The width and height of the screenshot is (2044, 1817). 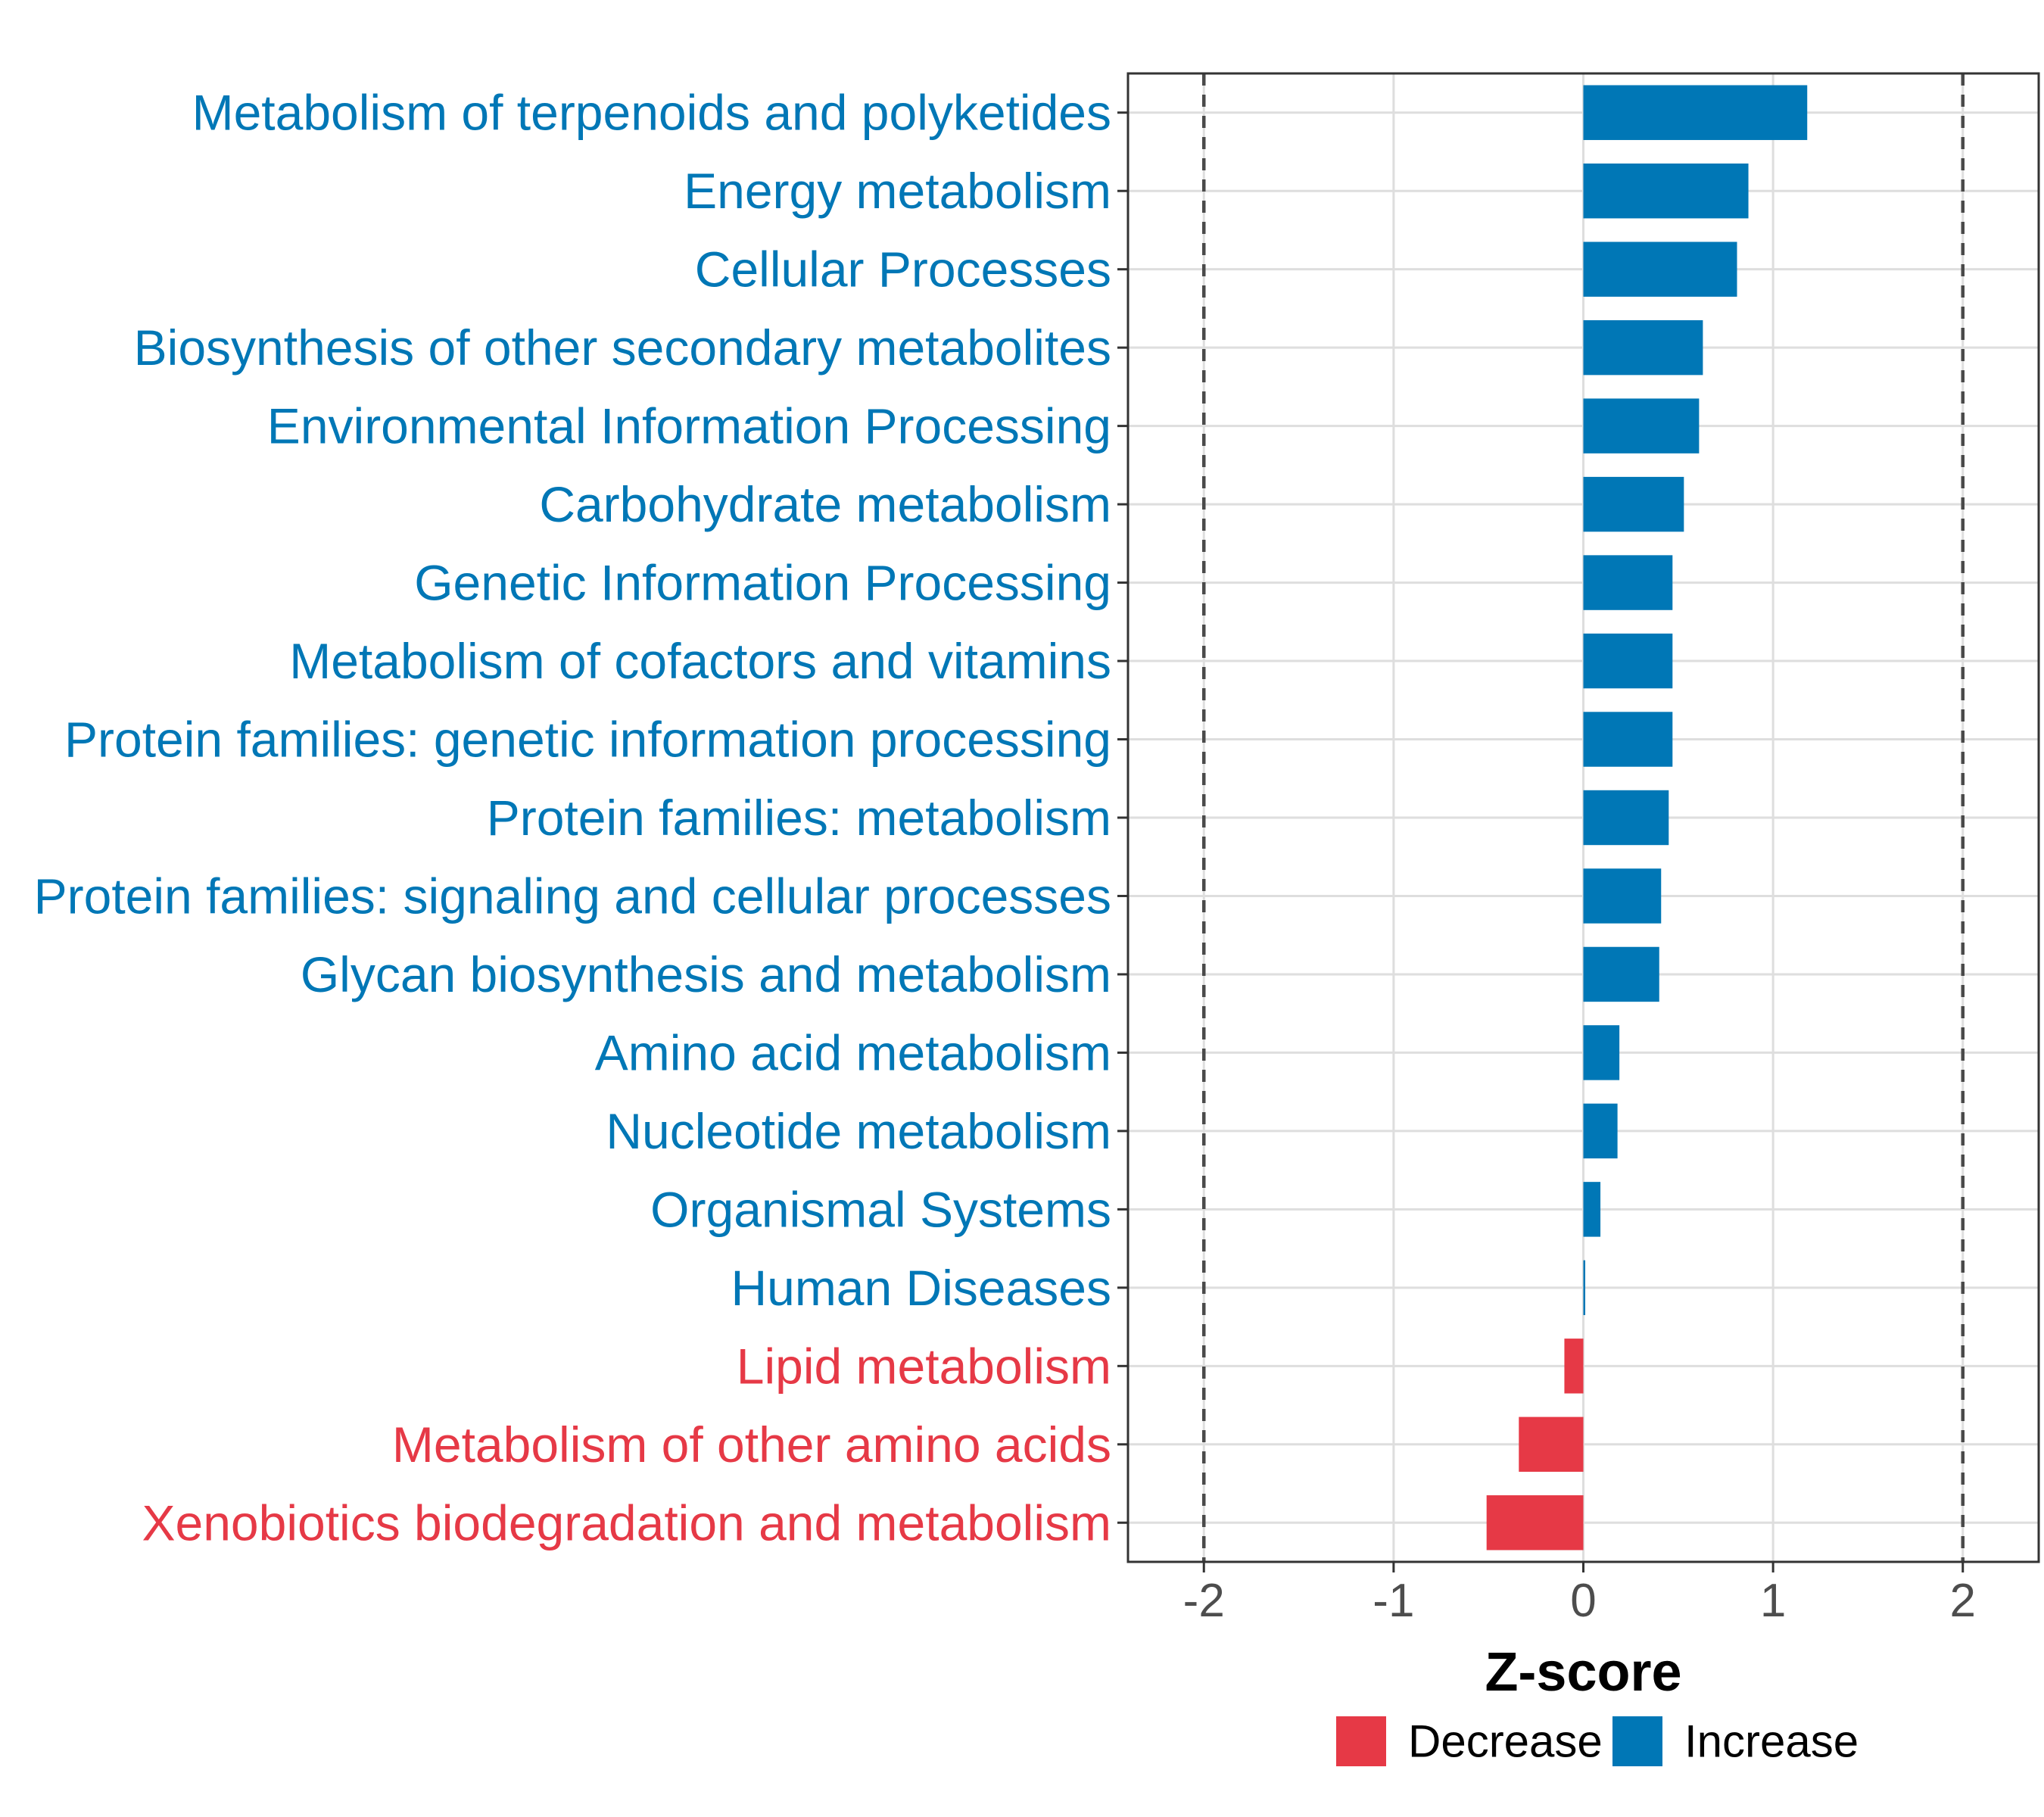 I want to click on category-label-16: Lipid metabolism, so click(x=924, y=1366).